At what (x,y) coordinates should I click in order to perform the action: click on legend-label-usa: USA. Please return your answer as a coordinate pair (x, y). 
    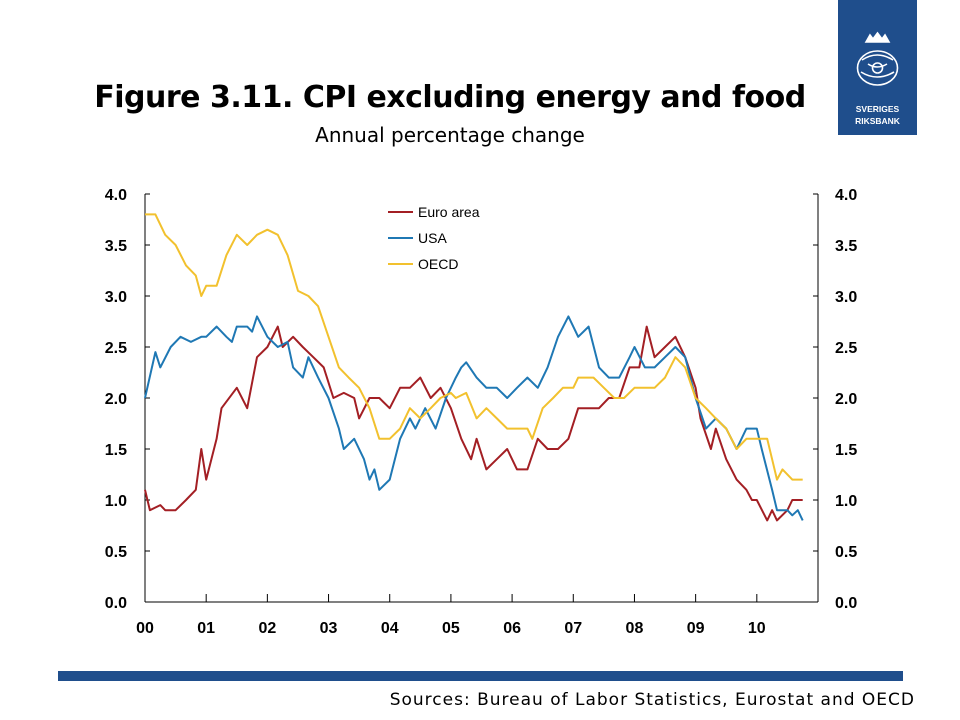
    Looking at the image, I should click on (432, 238).